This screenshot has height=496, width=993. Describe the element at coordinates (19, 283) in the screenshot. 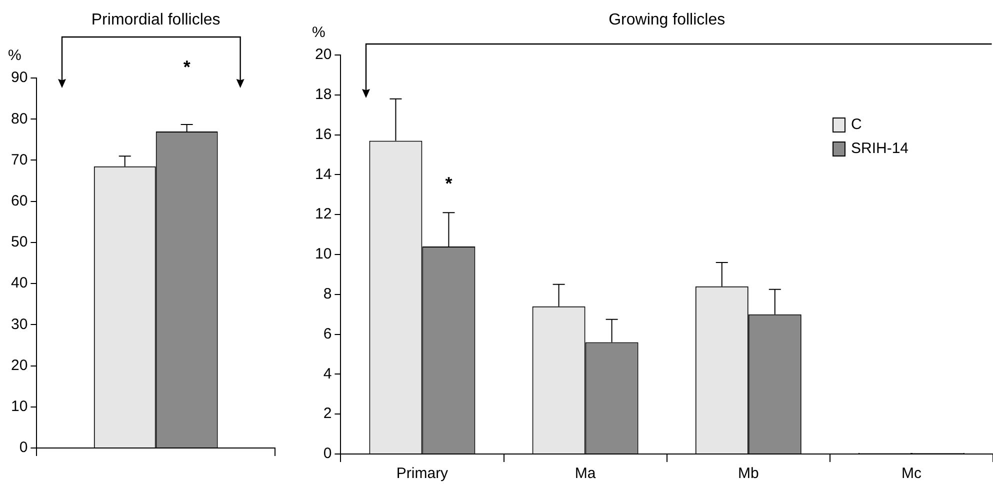

I see `y-tick-label: 40` at that location.